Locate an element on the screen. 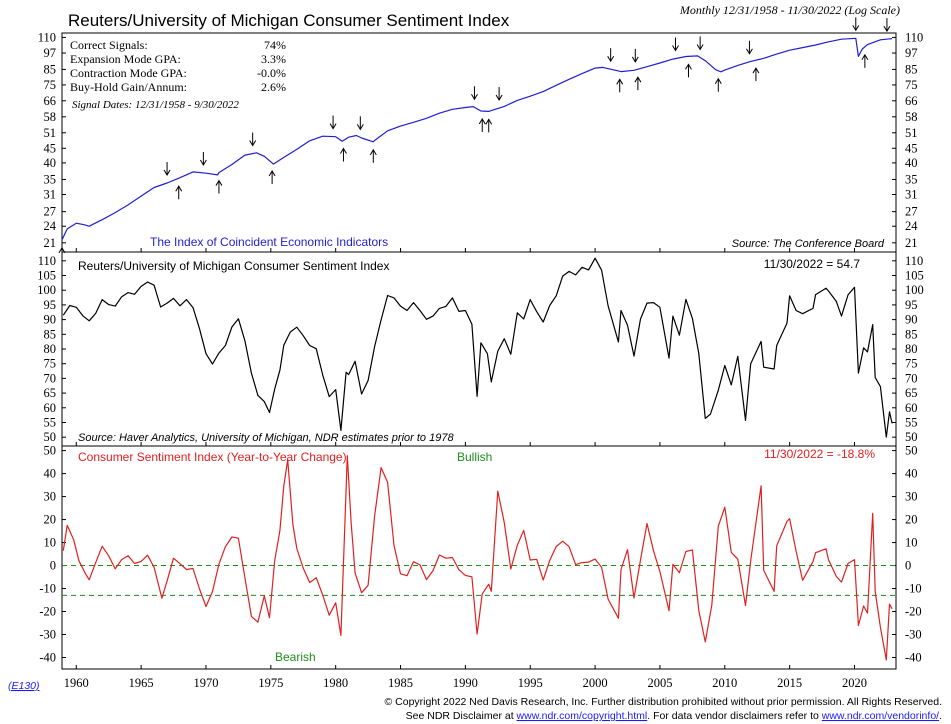 The height and width of the screenshot is (724, 951). y-tick-label-right: 24 is located at coordinates (911, 226).